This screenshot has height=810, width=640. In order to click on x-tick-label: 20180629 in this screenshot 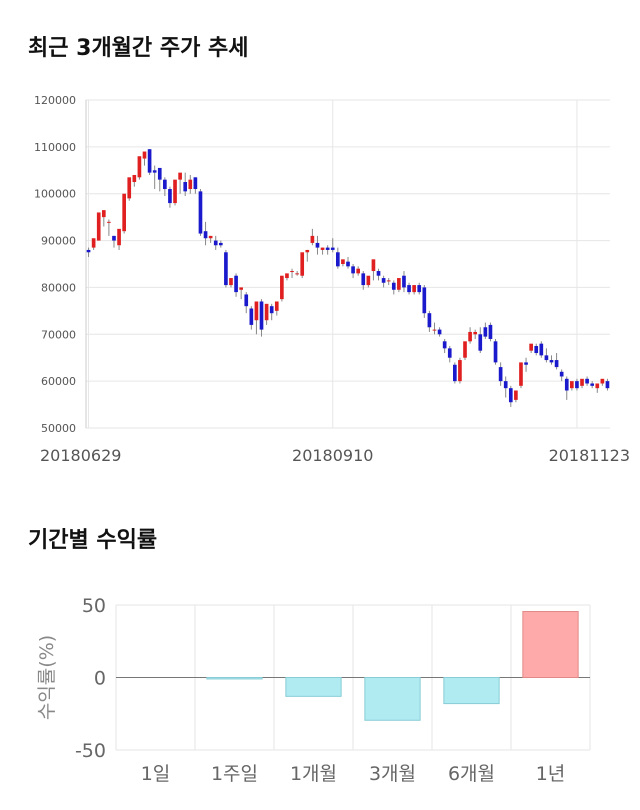, I will do `click(80, 455)`.